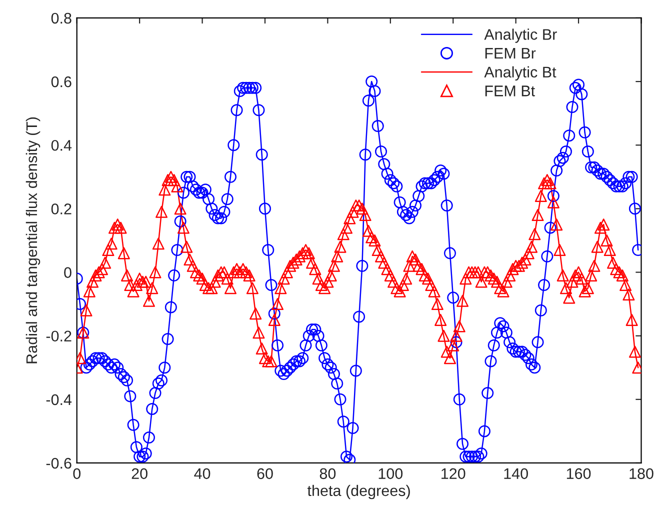 This screenshot has width=657, height=513. I want to click on y-tick-label: -0.4, so click(59, 400).